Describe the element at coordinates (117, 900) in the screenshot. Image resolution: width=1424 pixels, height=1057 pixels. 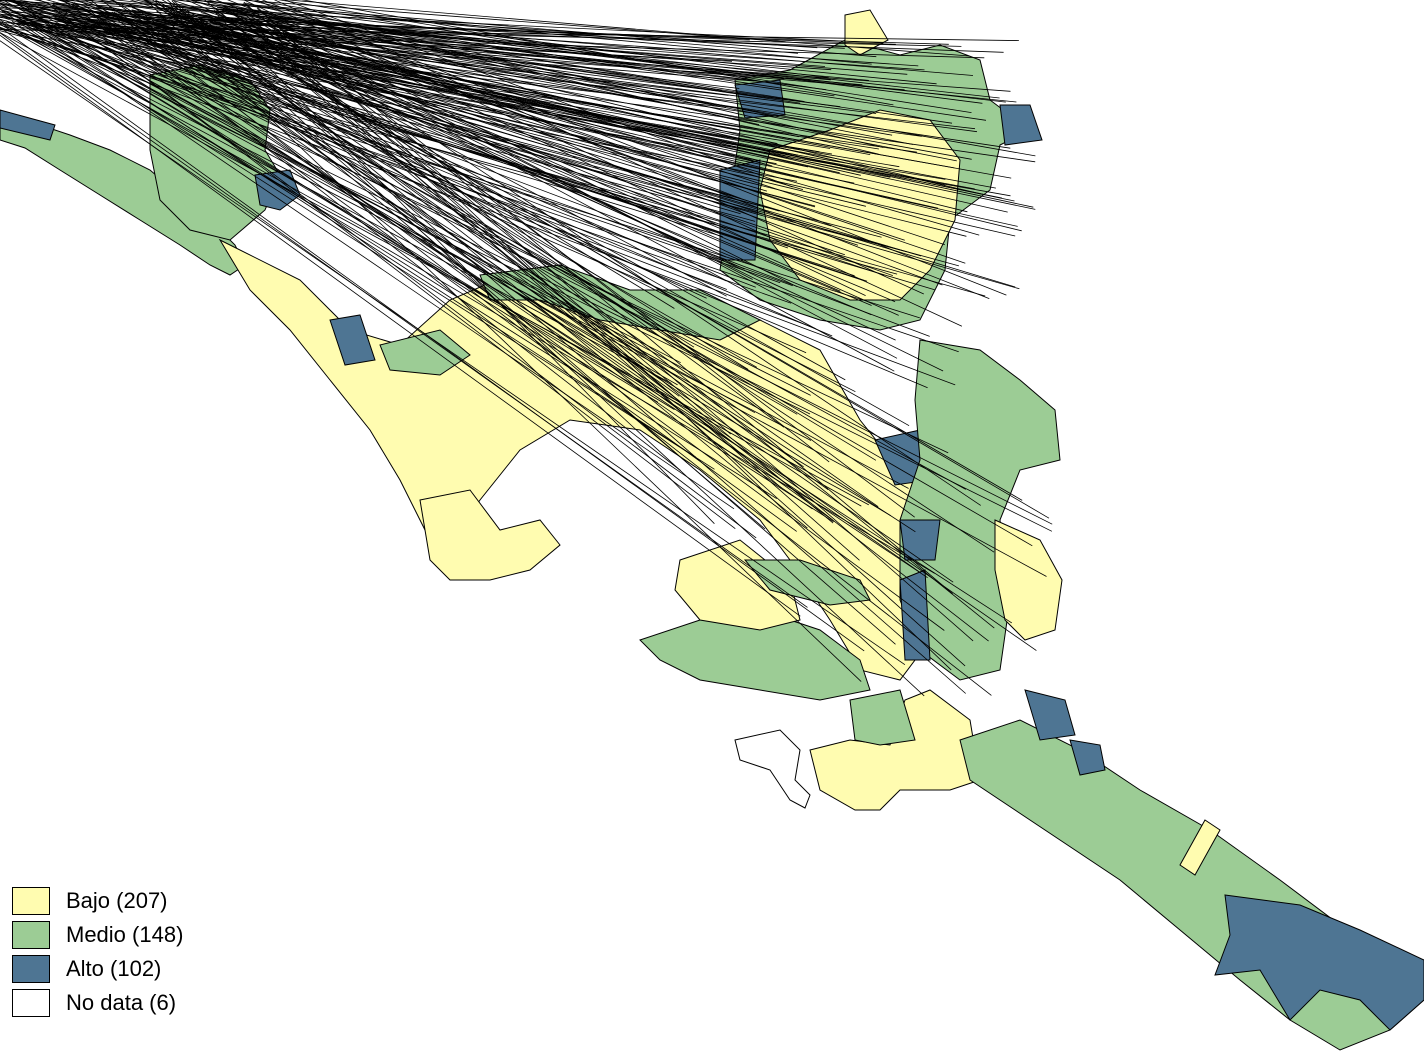
I see `legend-label-bajo: Bajo (207)` at that location.